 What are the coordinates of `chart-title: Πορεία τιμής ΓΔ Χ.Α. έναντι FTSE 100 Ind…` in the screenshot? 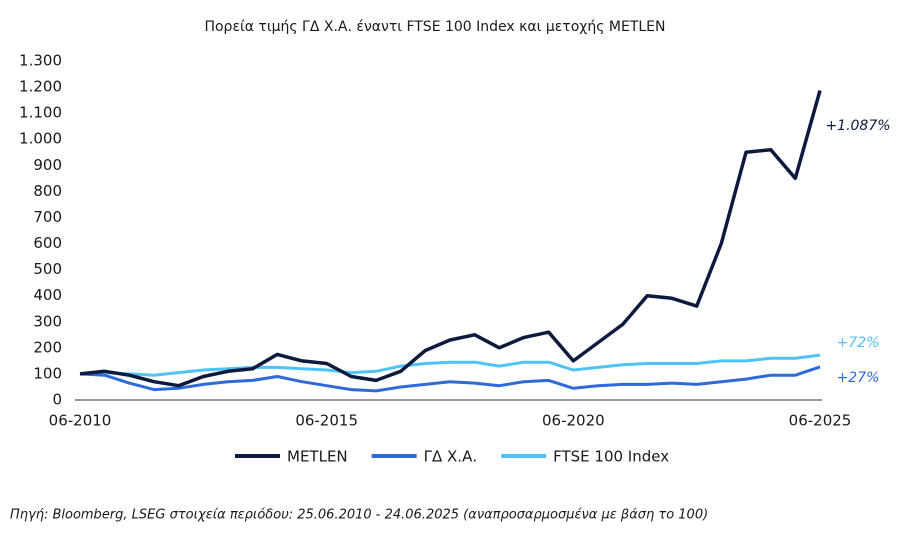 It's located at (434, 27).